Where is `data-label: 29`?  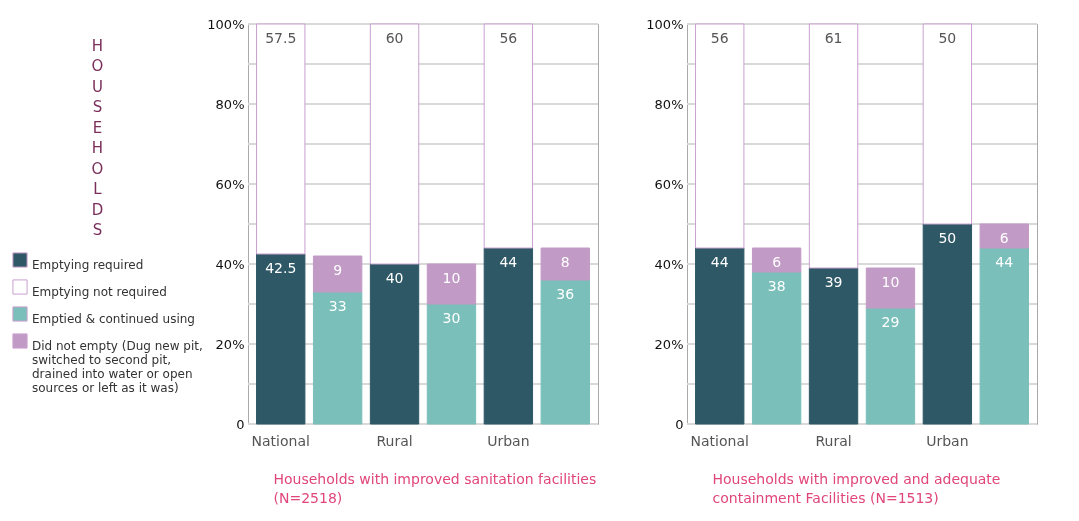
data-label: 29 is located at coordinates (890, 322).